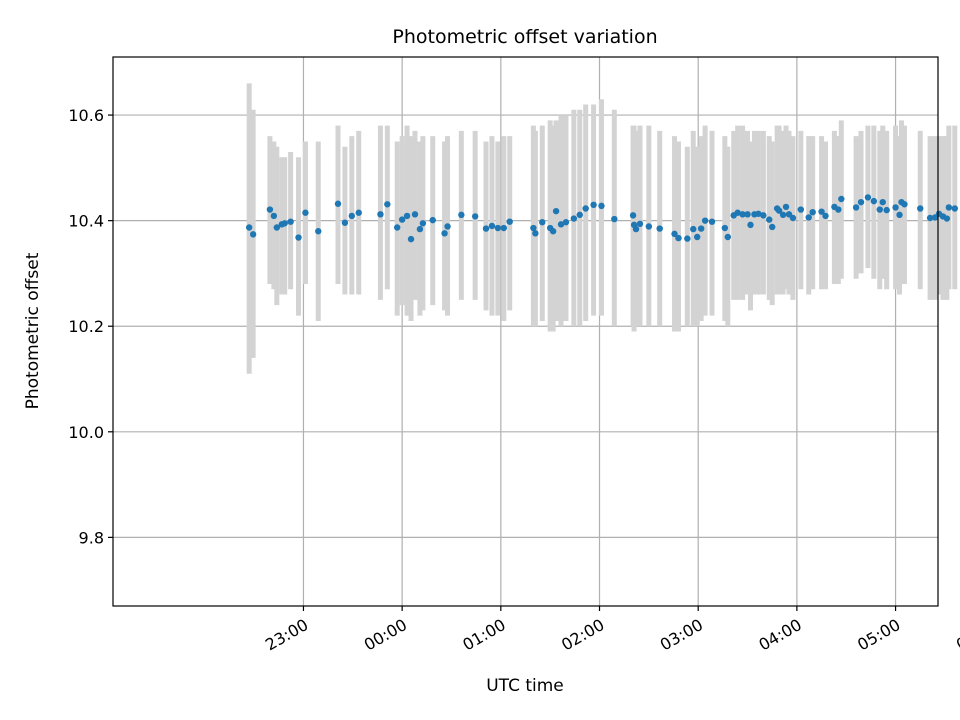 This screenshot has width=960, height=720. I want to click on y-axis-ticks: 9.8 10.0 10.2 10.4 10.6, so click(90, 326).